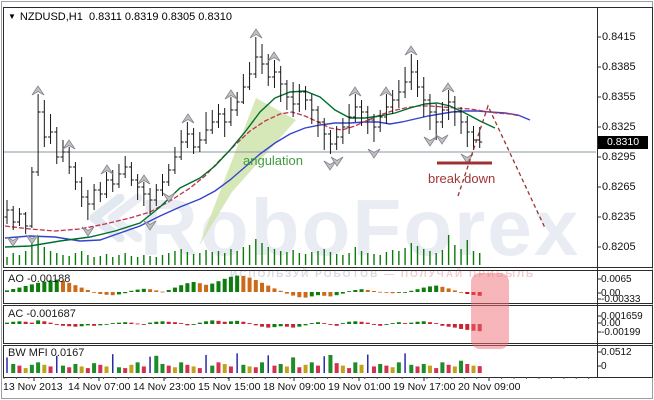 The image size is (654, 400). What do you see at coordinates (328, 324) in the screenshot?
I see `ac-indicator-panel` at bounding box center [328, 324].